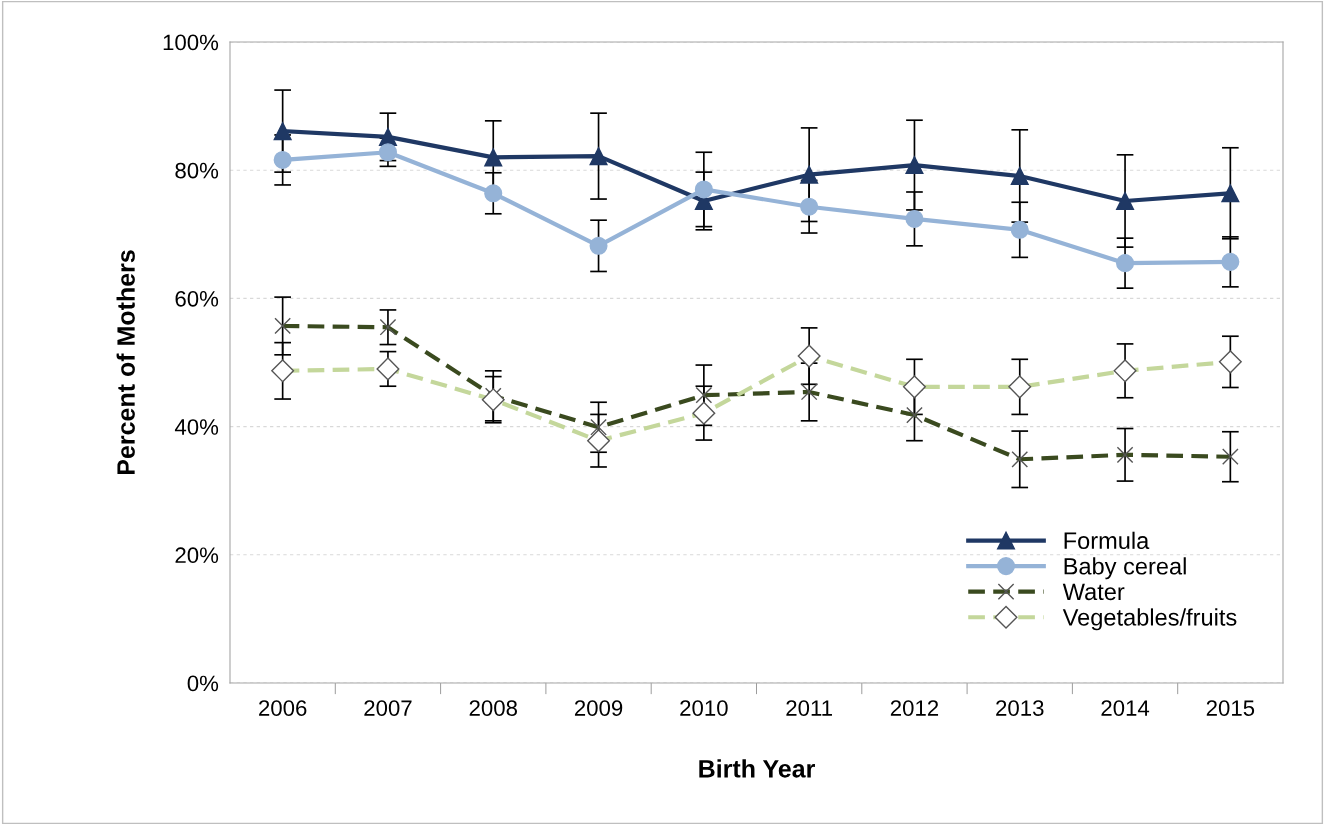 The width and height of the screenshot is (1325, 825). I want to click on legend-label: Formula, so click(1107, 540).